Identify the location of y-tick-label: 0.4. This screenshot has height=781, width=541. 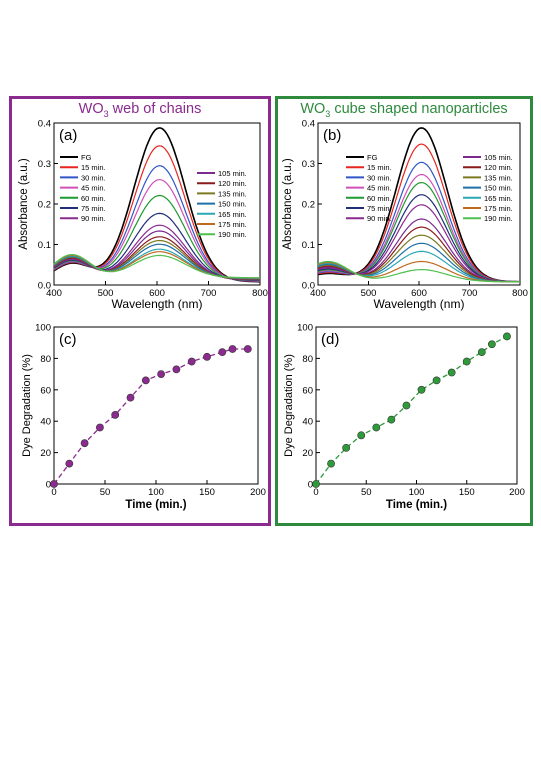
(44, 124).